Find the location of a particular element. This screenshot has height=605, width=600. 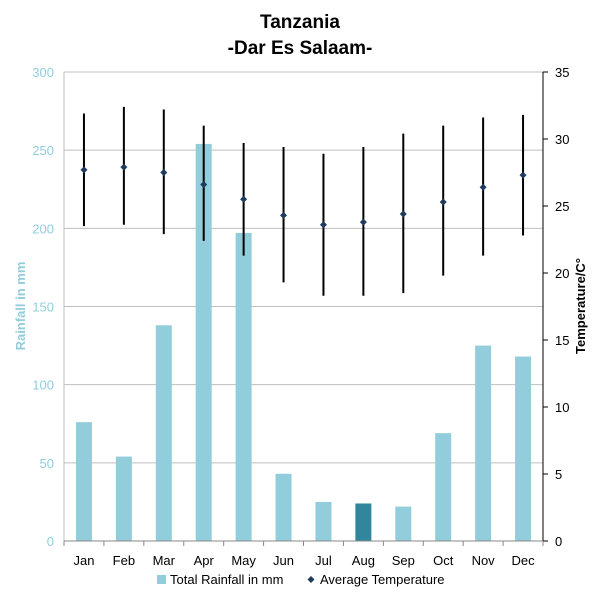

x-tick-label: Jul is located at coordinates (323, 560).